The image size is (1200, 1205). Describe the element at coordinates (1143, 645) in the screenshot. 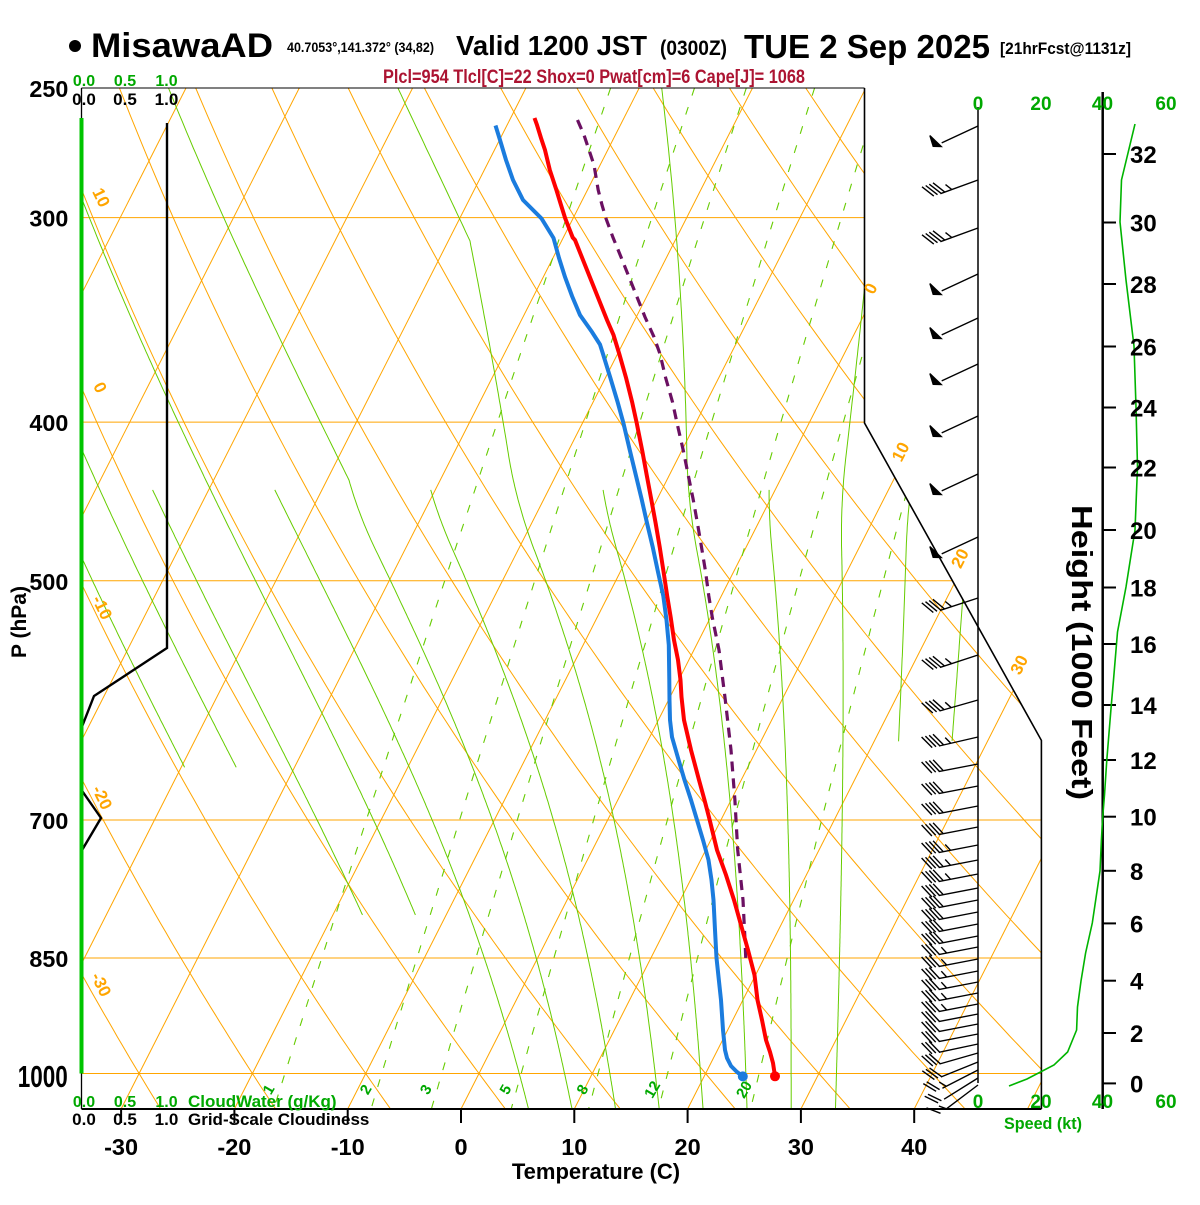

I see `svg-text: 16` at that location.